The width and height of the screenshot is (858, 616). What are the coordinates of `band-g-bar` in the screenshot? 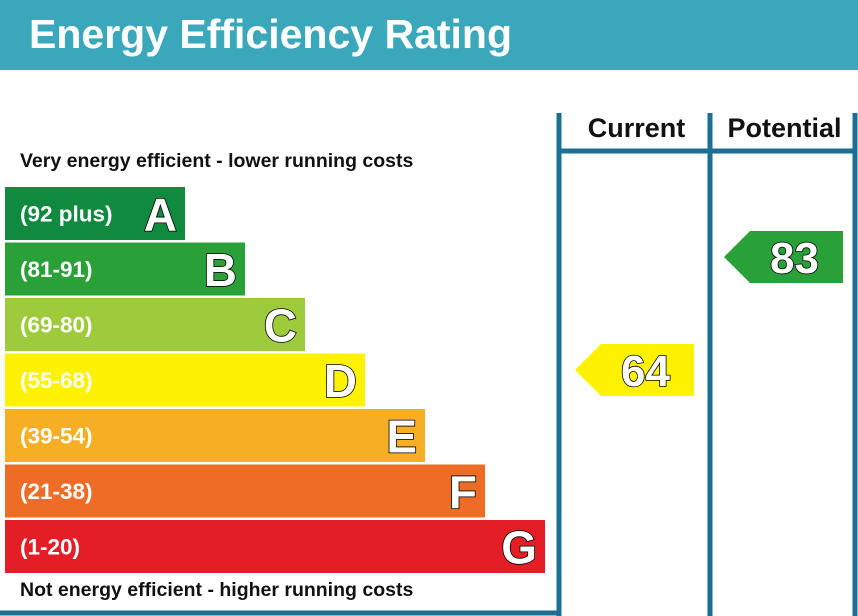 It's located at (275, 546).